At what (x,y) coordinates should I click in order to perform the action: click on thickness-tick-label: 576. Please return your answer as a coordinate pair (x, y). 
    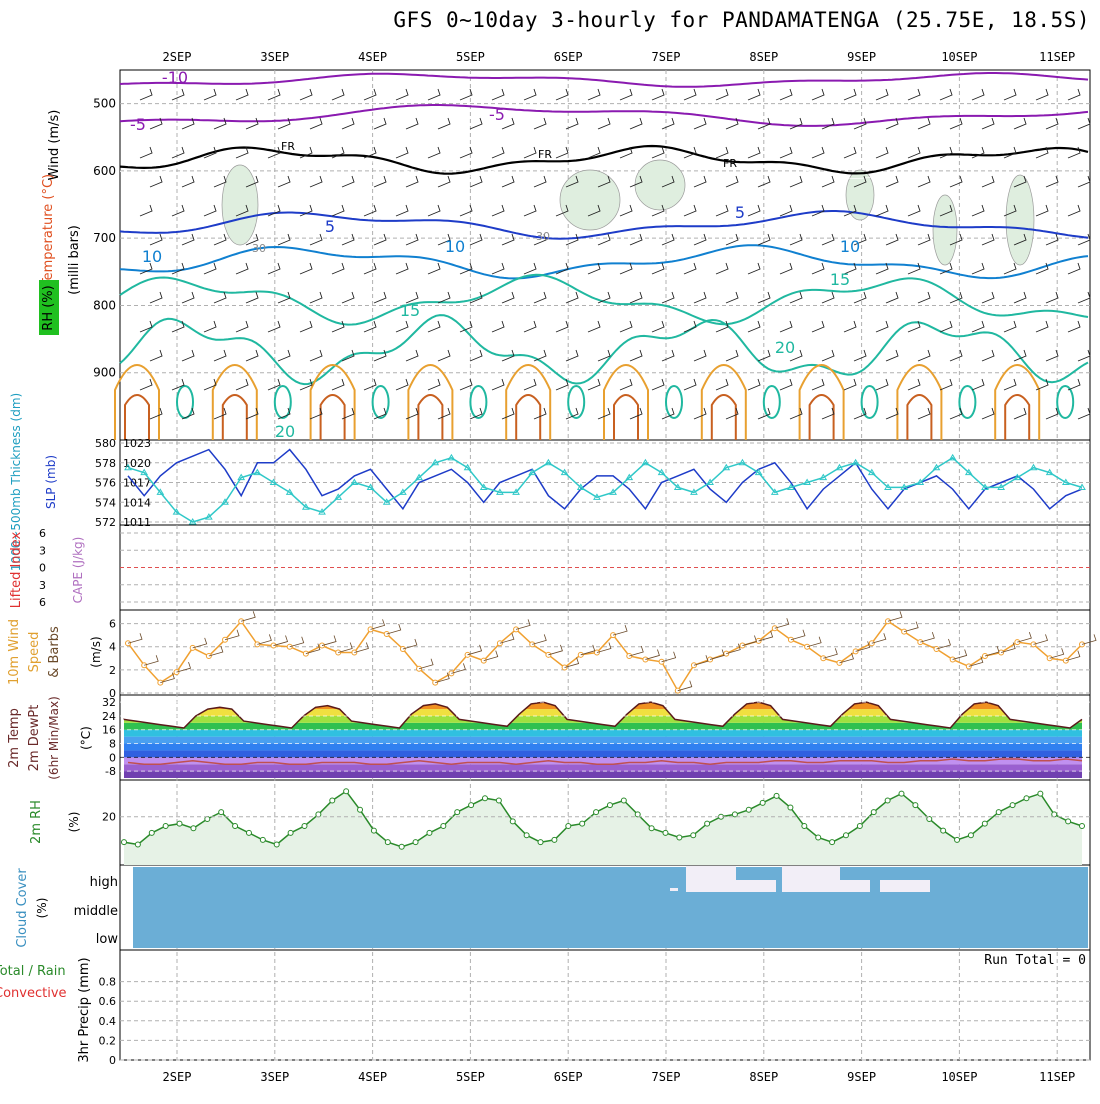
    Looking at the image, I should click on (105, 483).